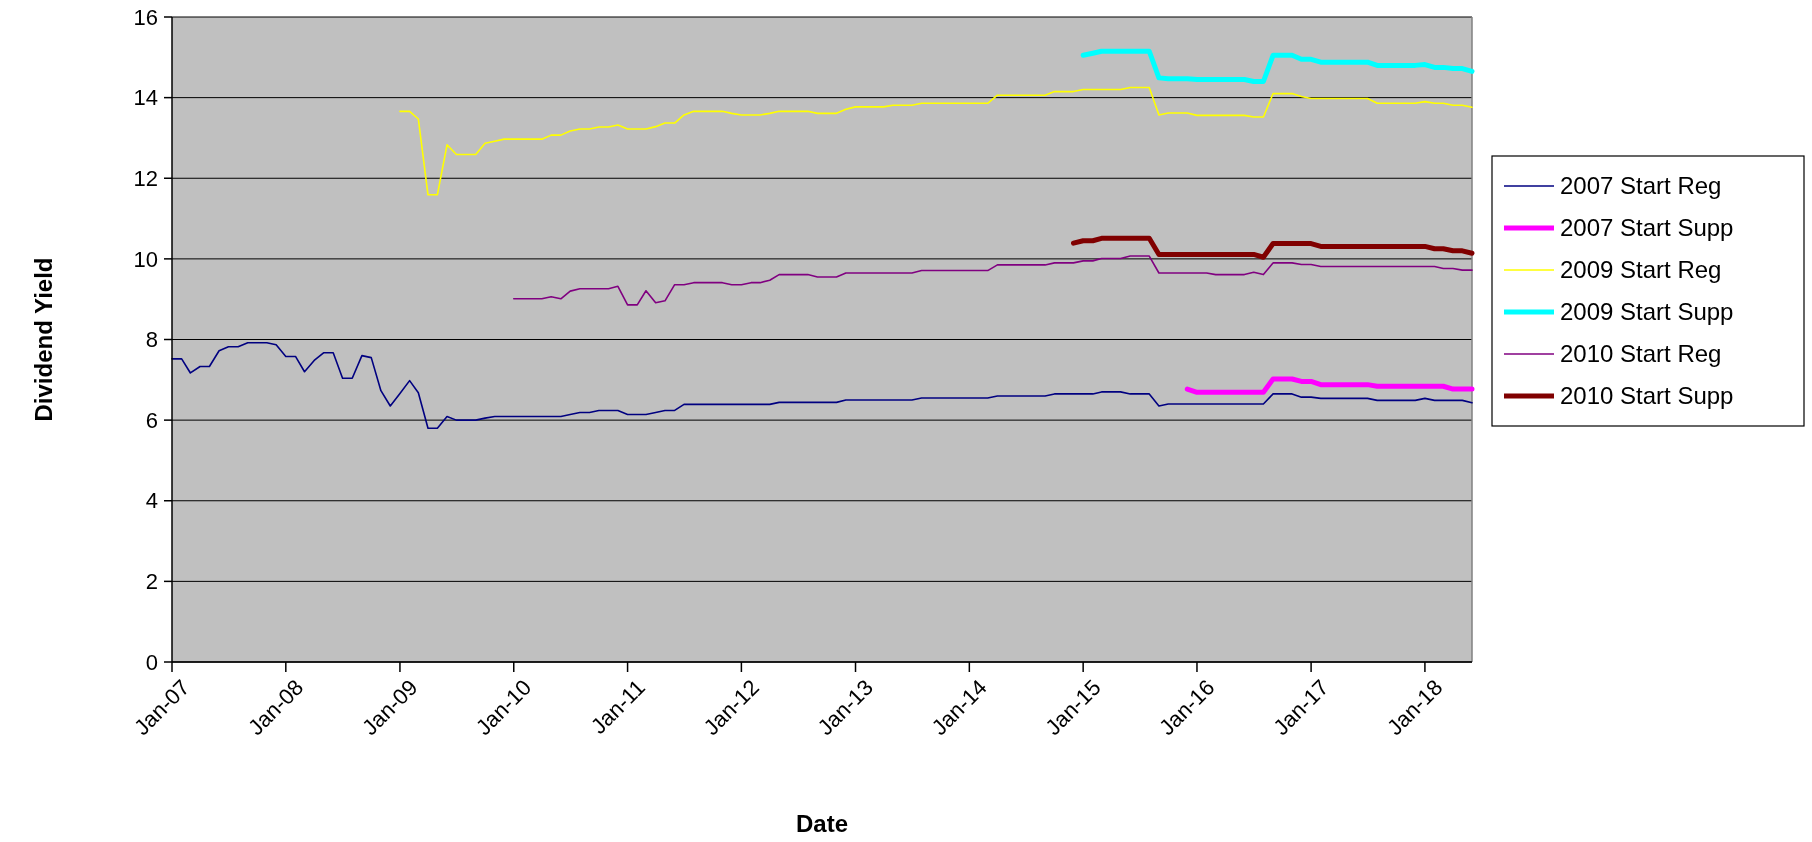 The height and width of the screenshot is (842, 1812). Describe the element at coordinates (151, 420) in the screenshot. I see `y-tick-label: 6` at that location.